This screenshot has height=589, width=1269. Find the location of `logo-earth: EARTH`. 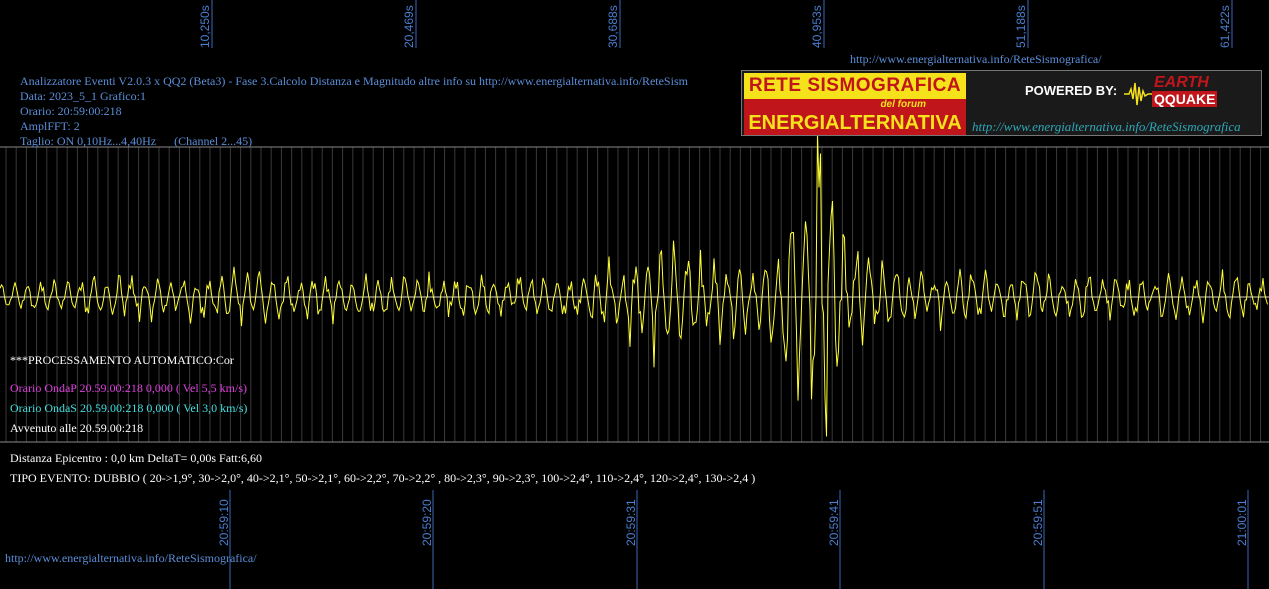

logo-earth: EARTH is located at coordinates (1181, 82).